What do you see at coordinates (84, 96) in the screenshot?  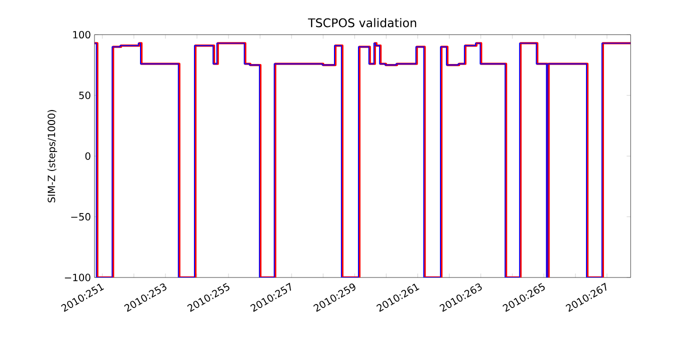 I see `y-tick-label: 50` at bounding box center [84, 96].